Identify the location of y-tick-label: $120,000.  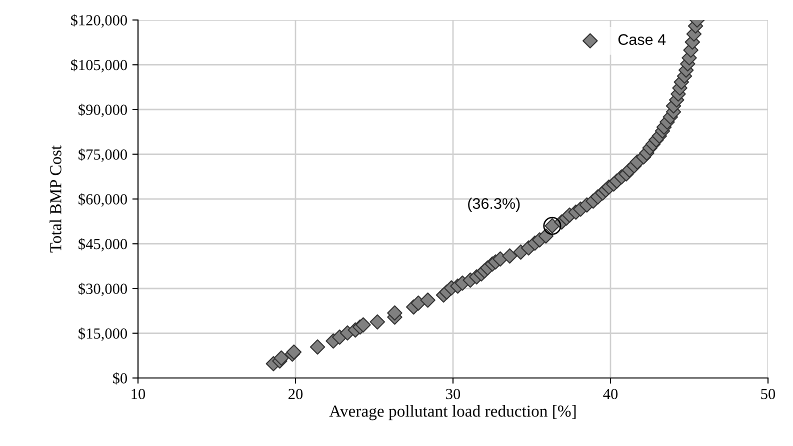
(98, 21).